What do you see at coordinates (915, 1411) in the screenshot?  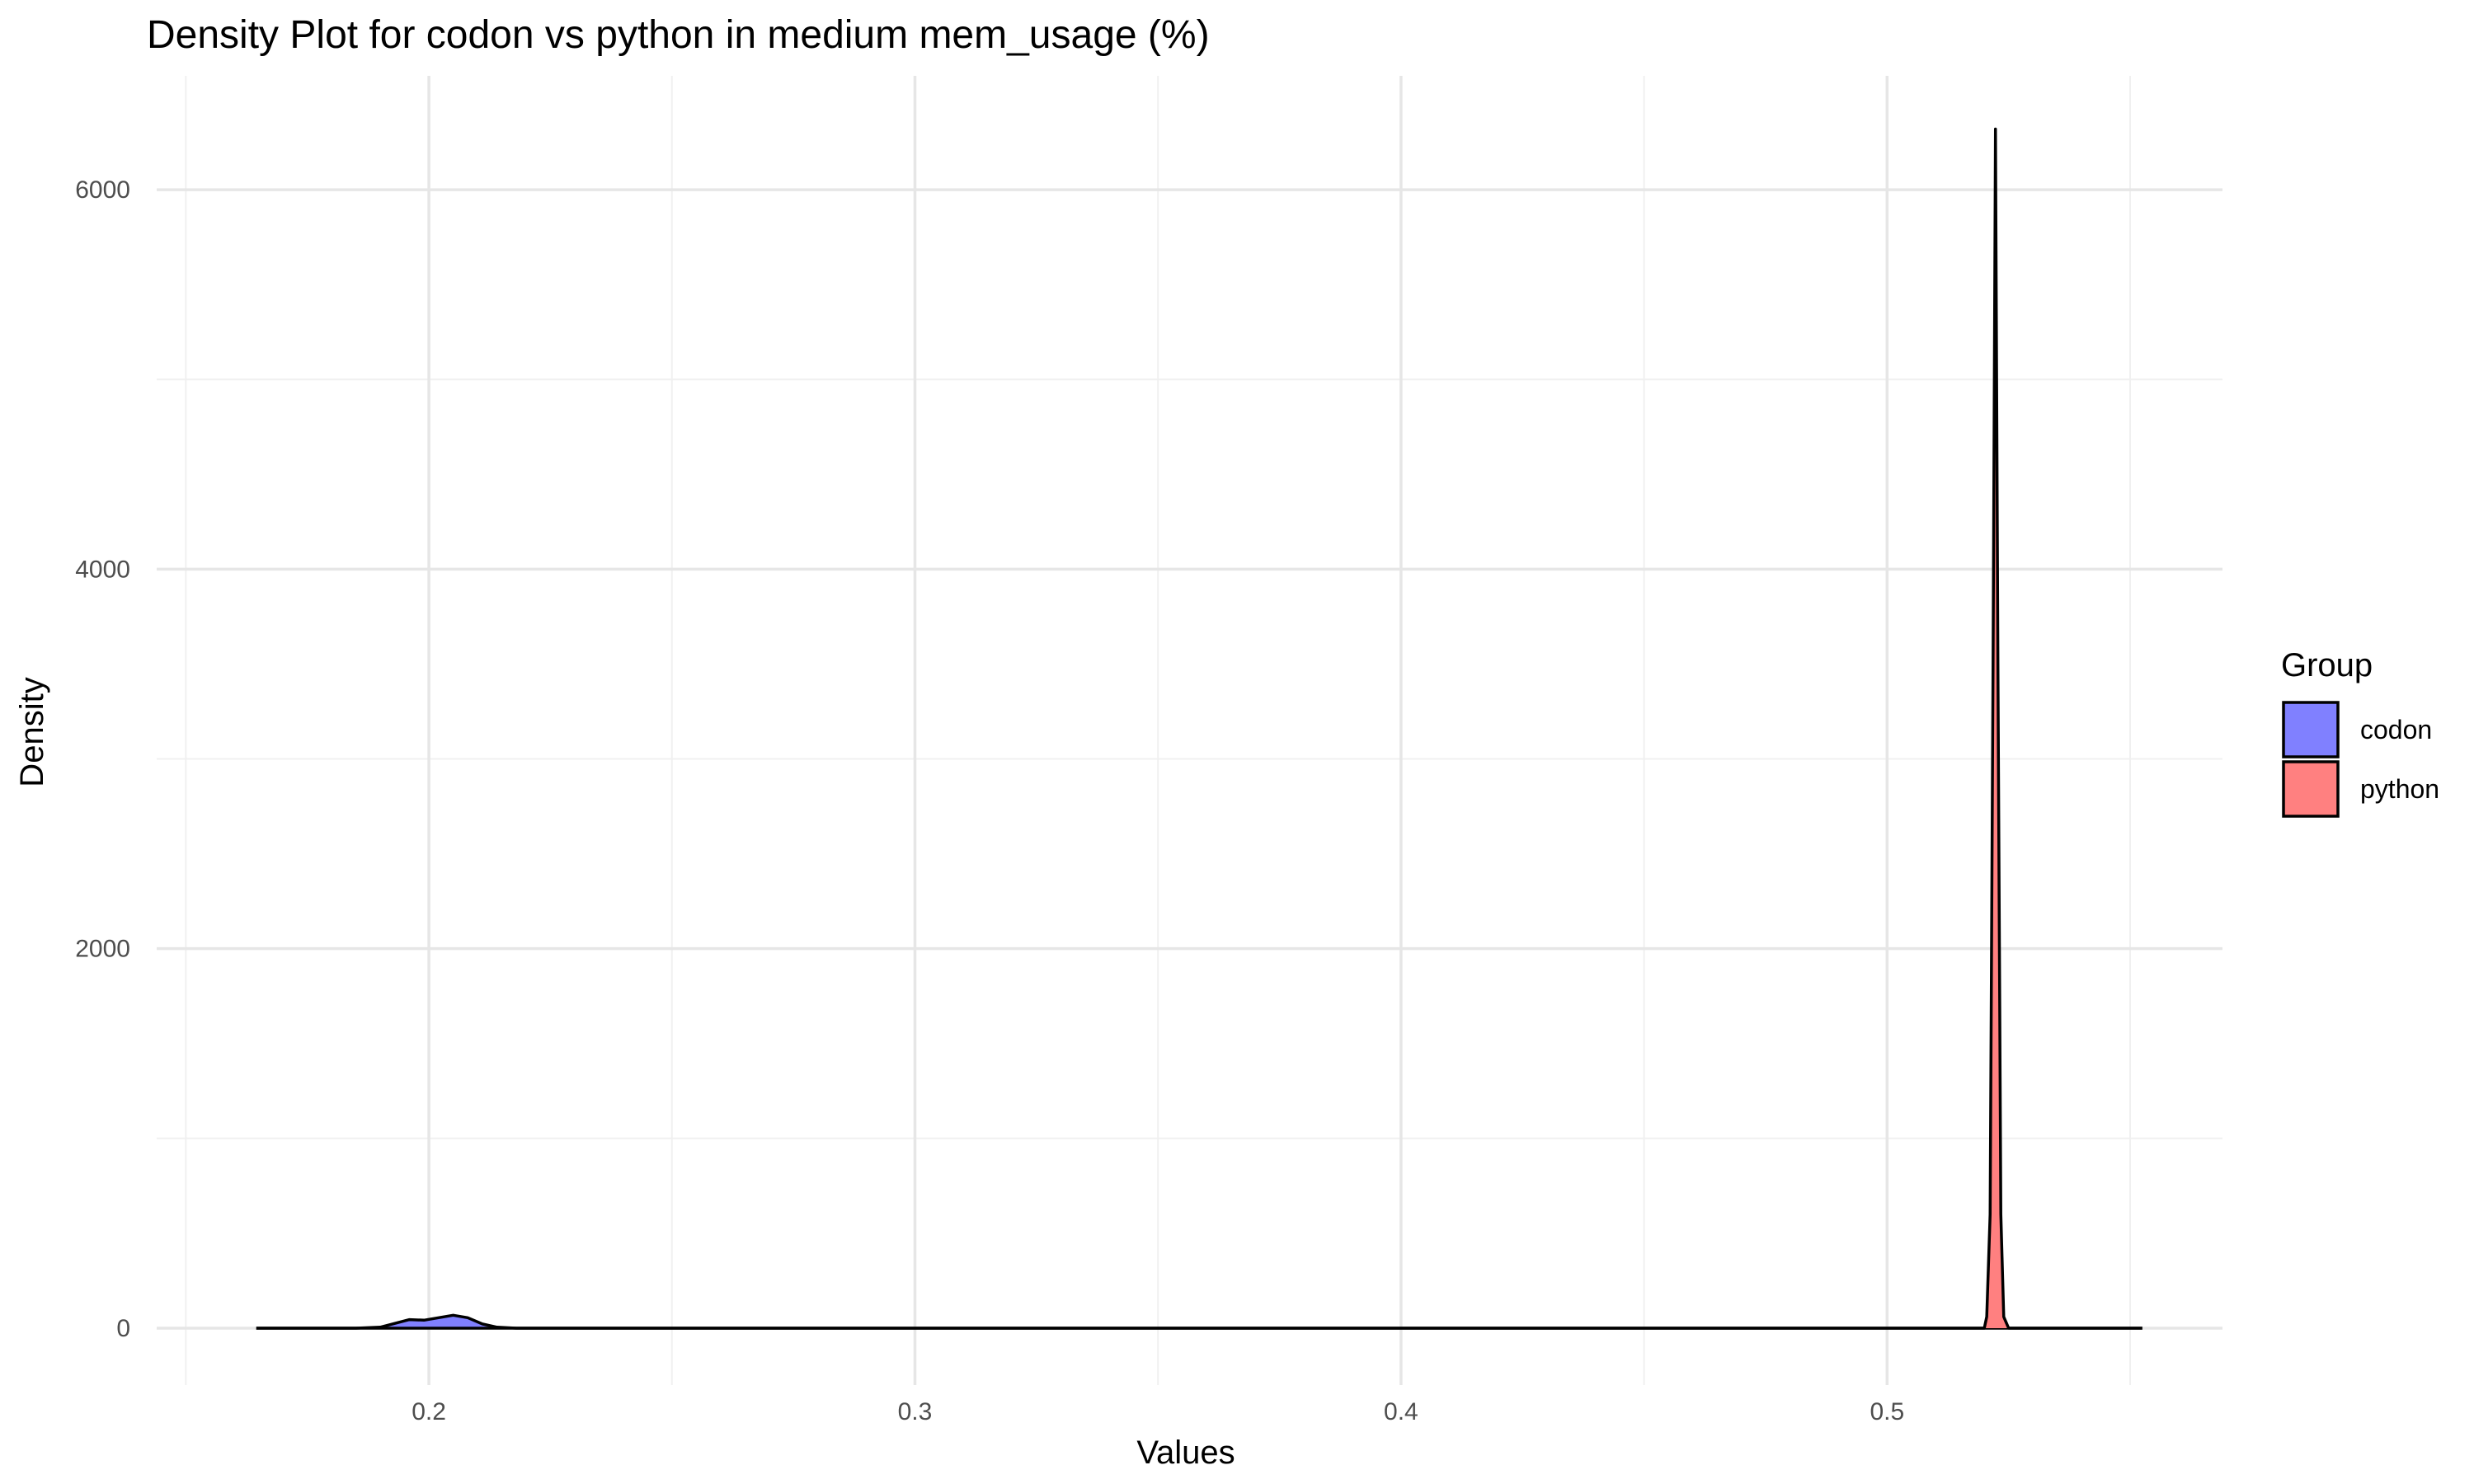 I see `x-tick-label: 0.3` at bounding box center [915, 1411].